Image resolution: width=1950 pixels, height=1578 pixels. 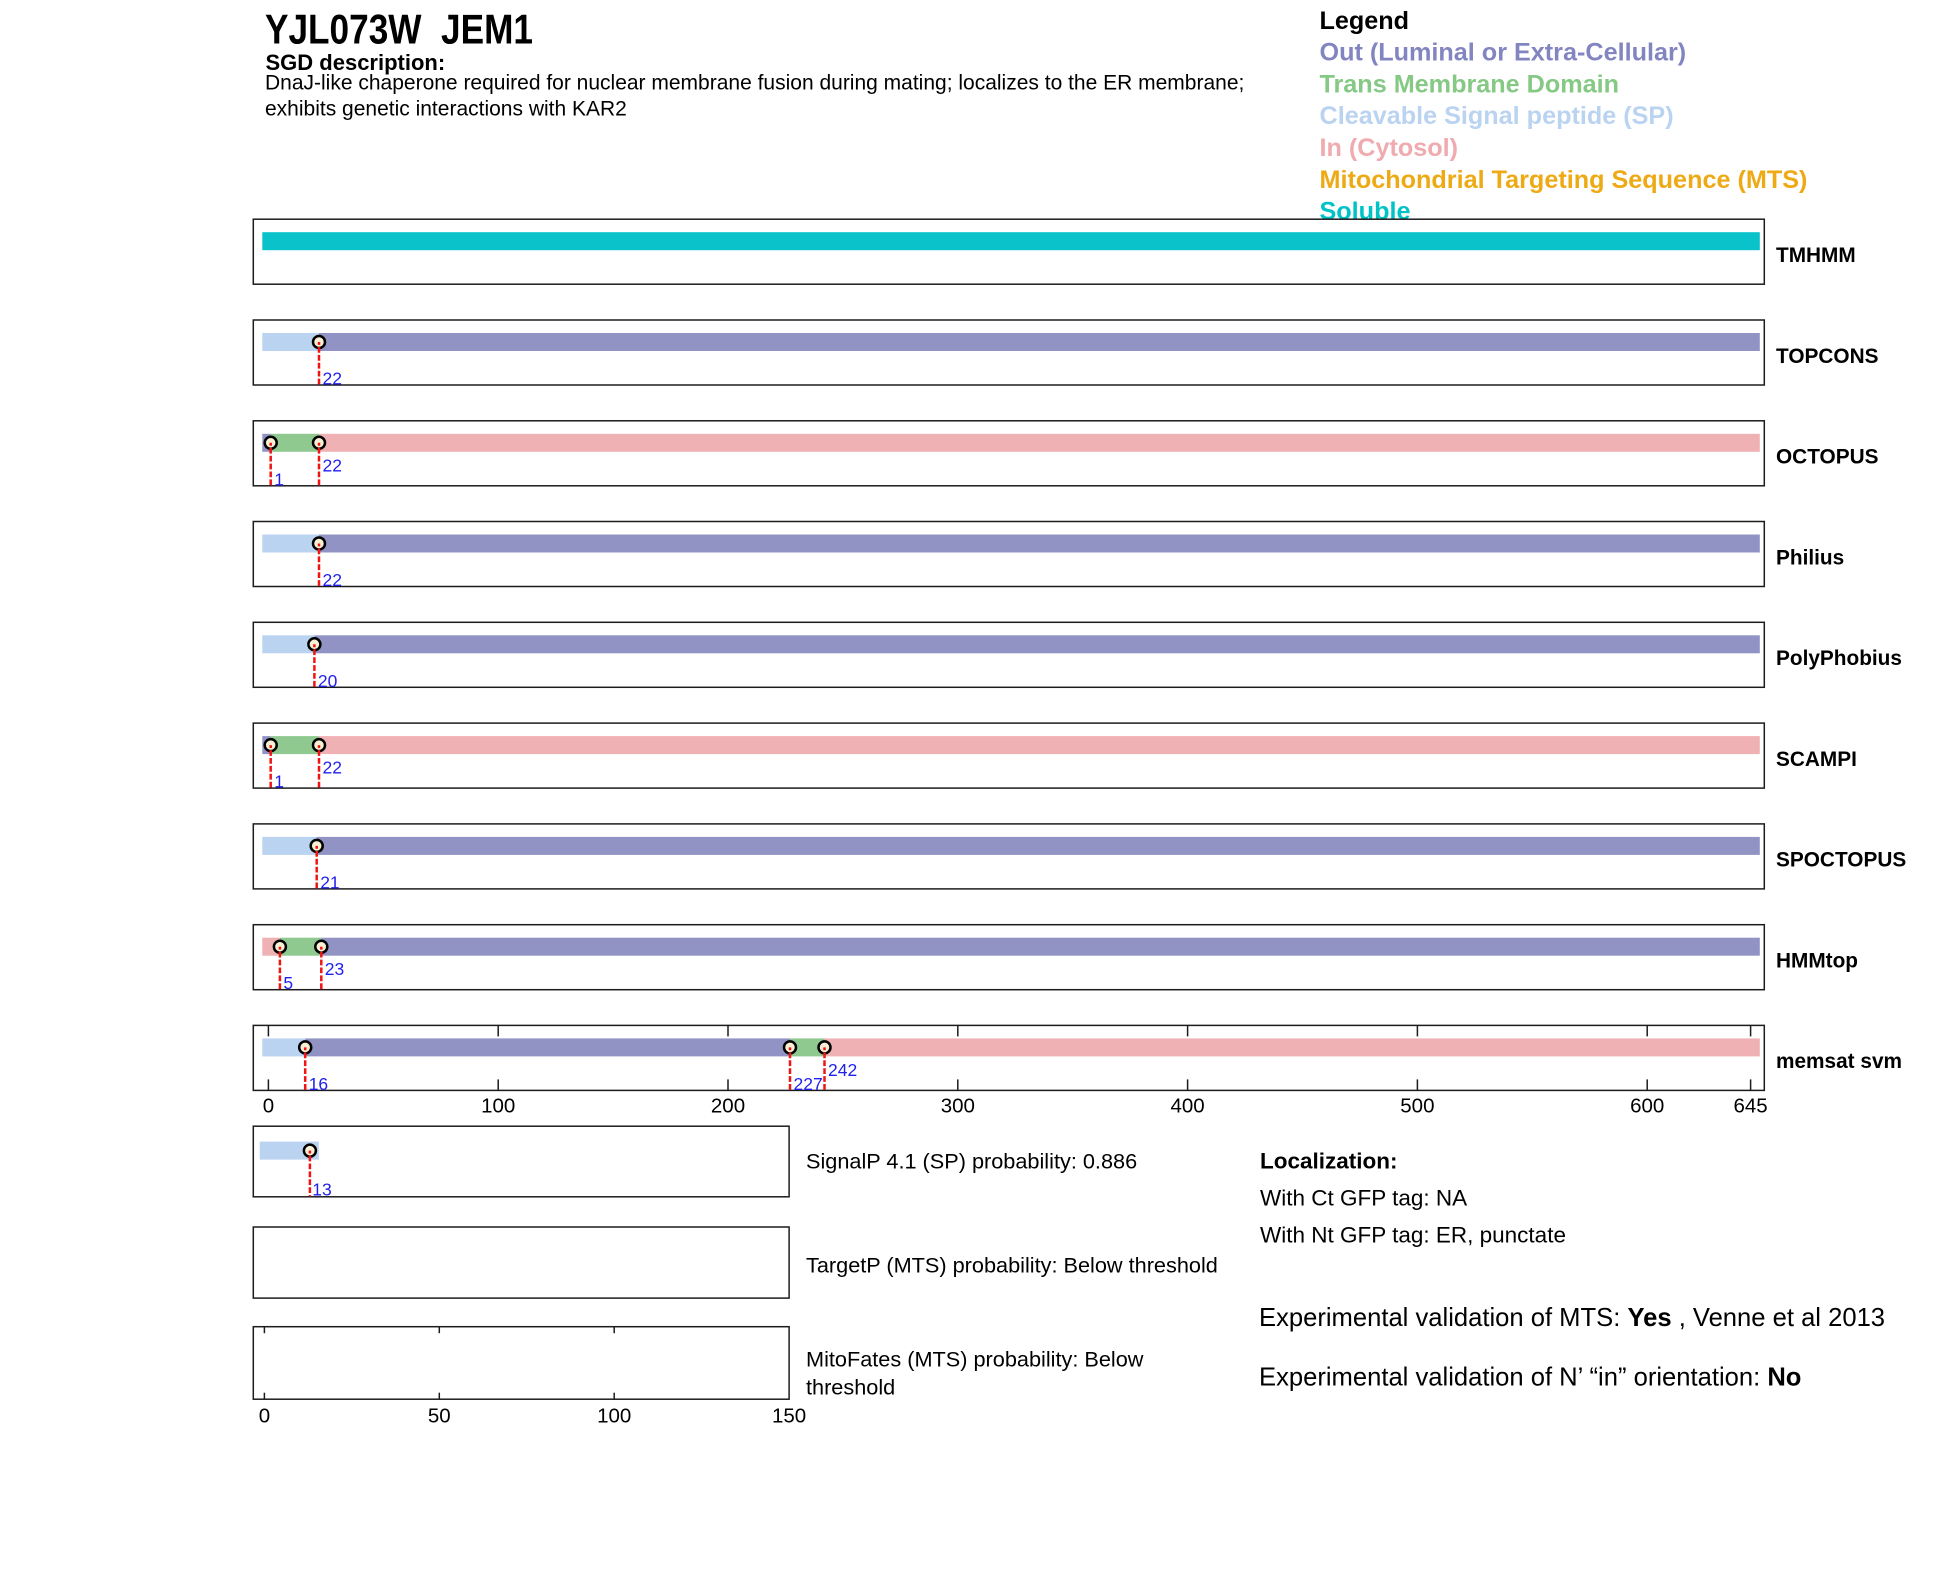 What do you see at coordinates (439, 1416) in the screenshot?
I see `svg-text: 50` at bounding box center [439, 1416].